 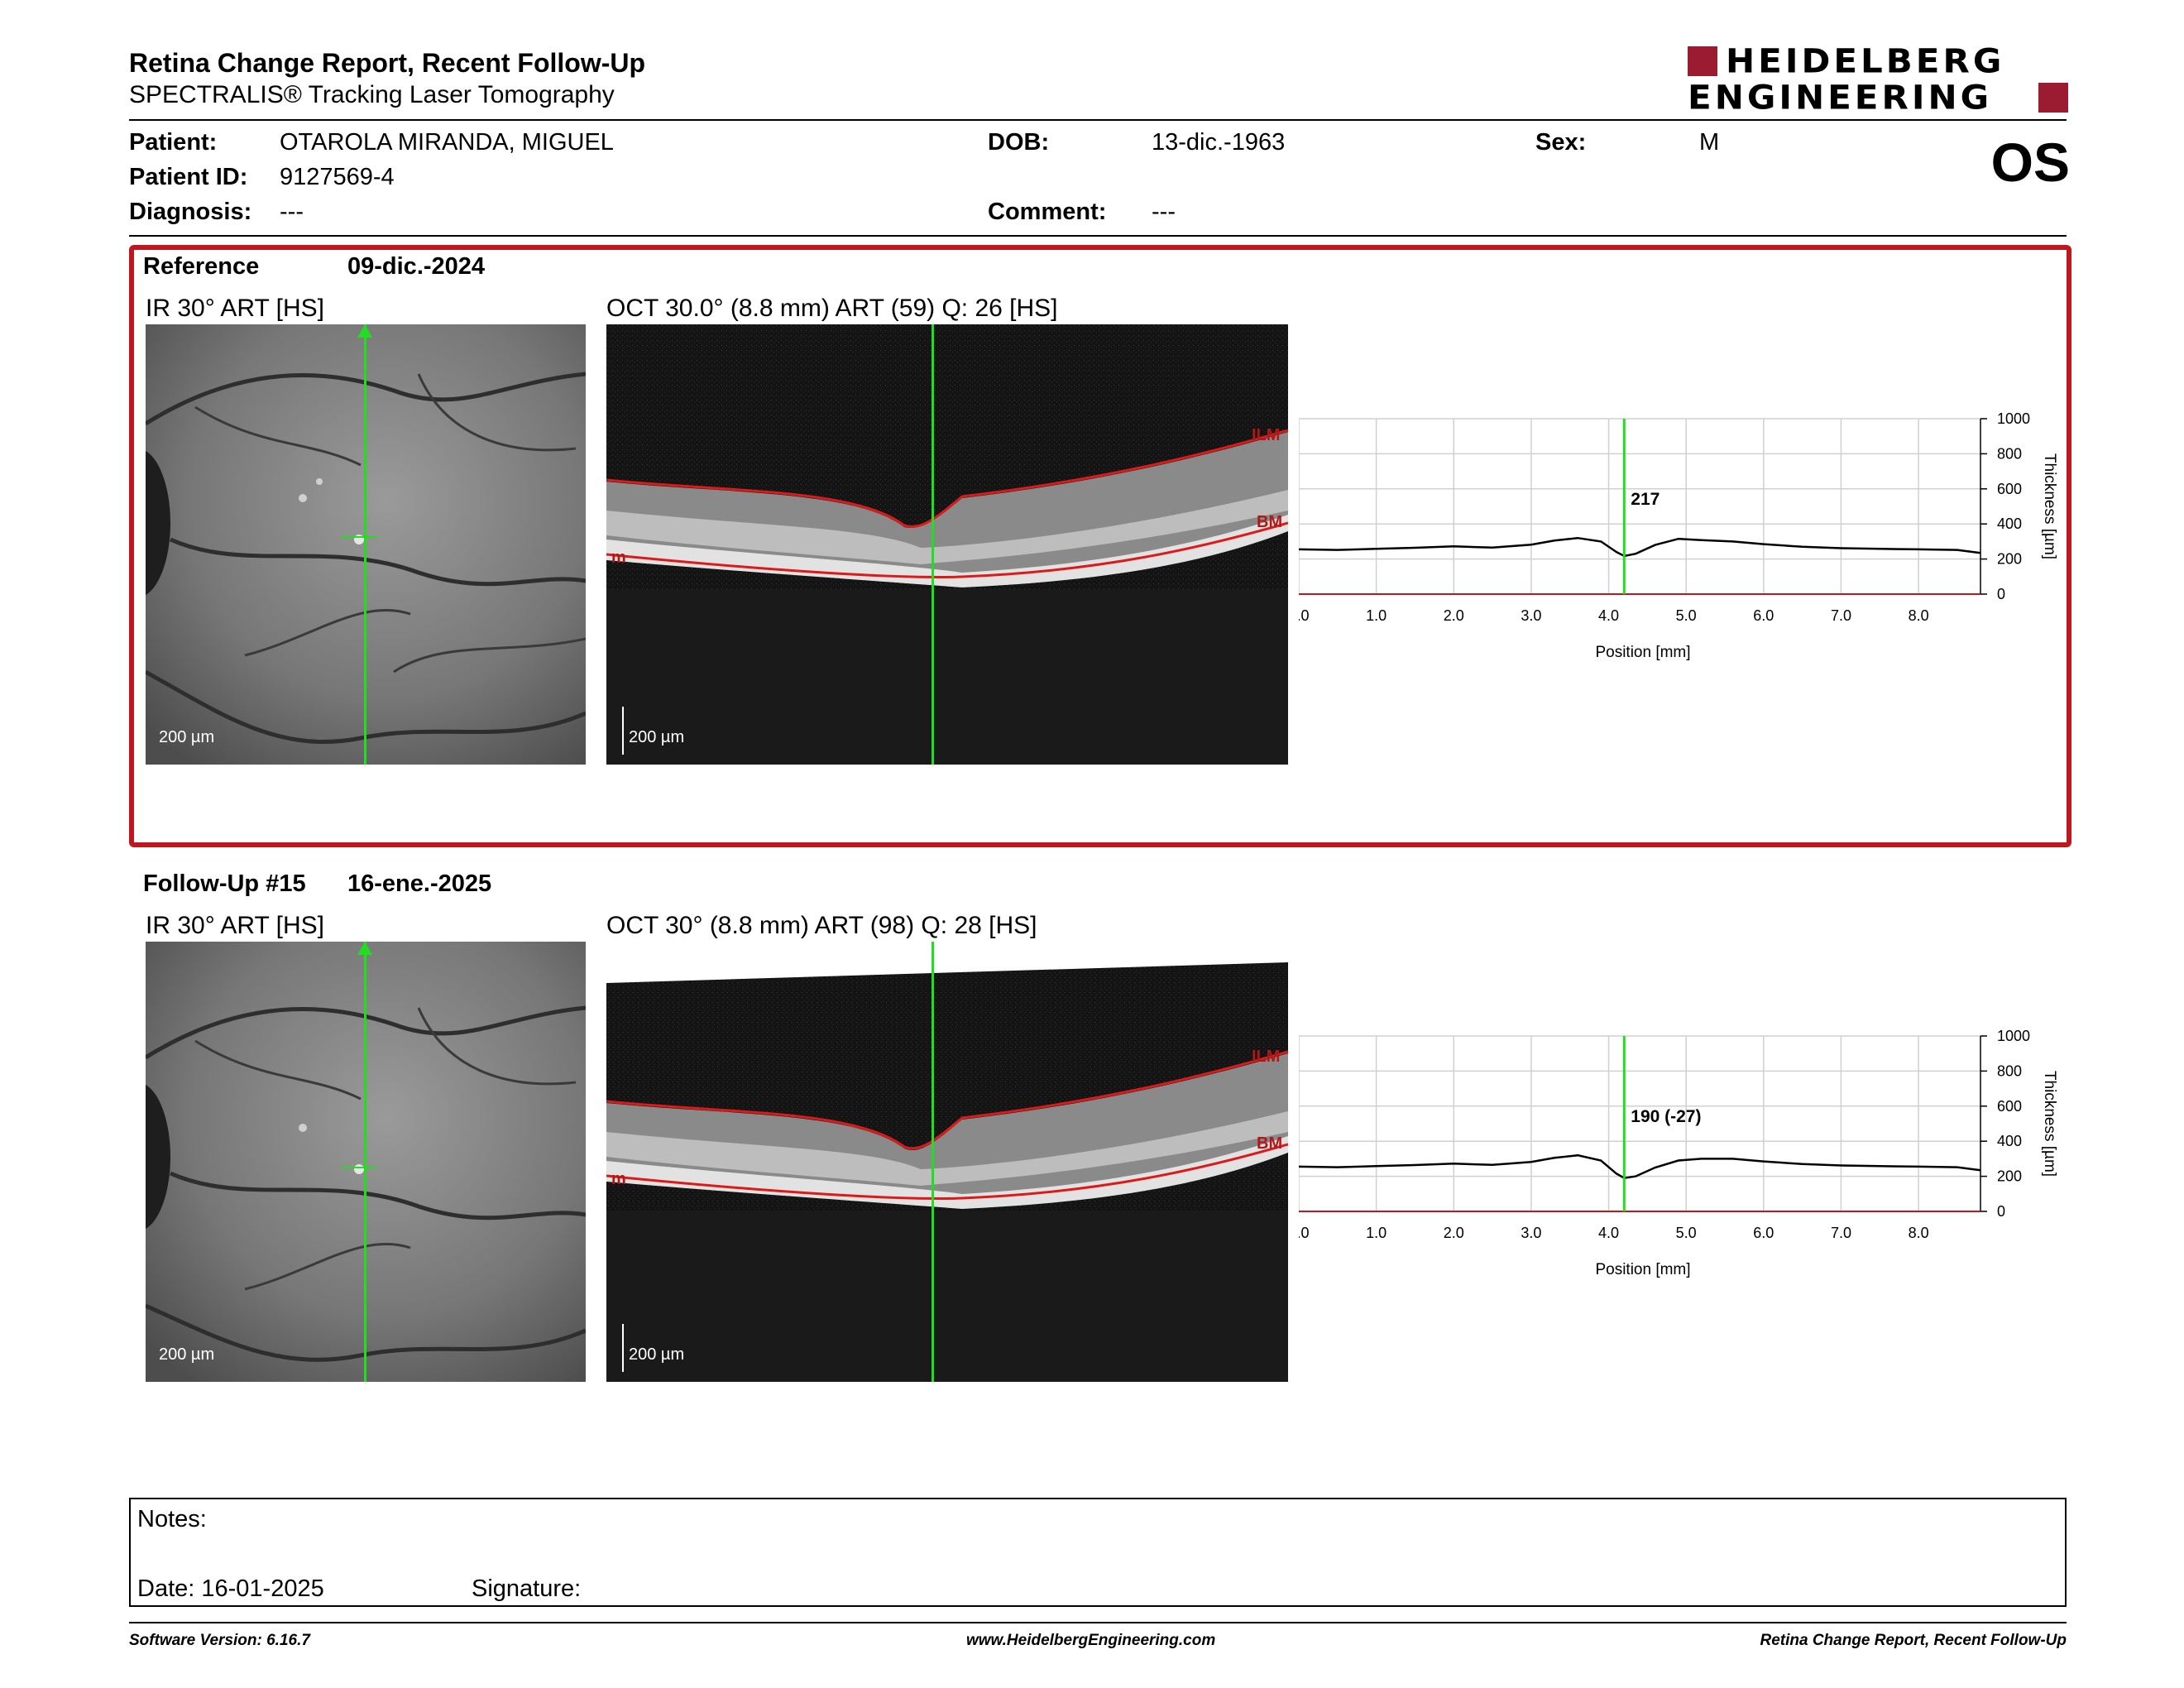 What do you see at coordinates (190, 212) in the screenshot?
I see `diagnosis-label: Diagnosis:` at bounding box center [190, 212].